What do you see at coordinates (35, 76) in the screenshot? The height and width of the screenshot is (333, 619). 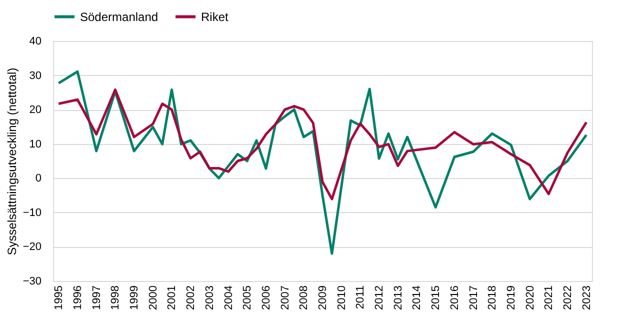 I see `y-tick-label: 30` at bounding box center [35, 76].